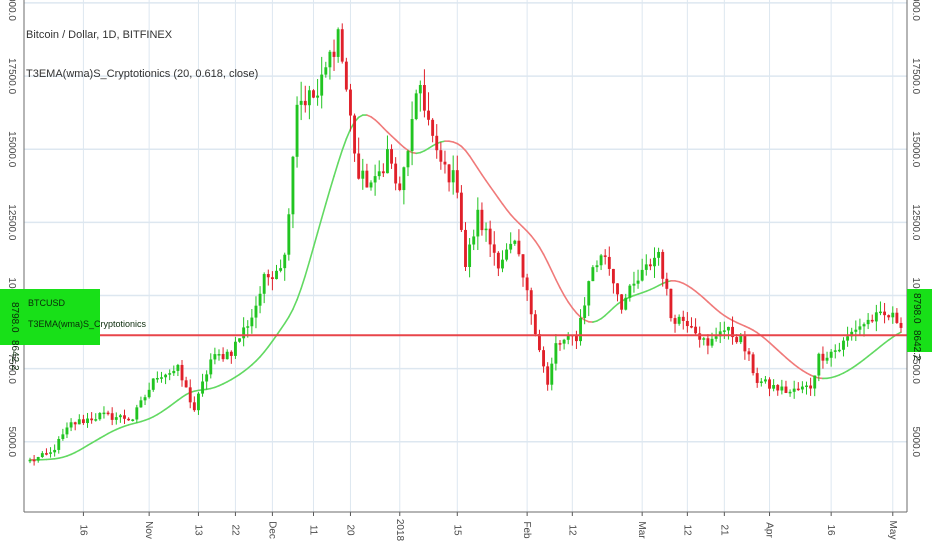 This screenshot has height=550, width=932. I want to click on price-tag-bg, so click(73, 317).